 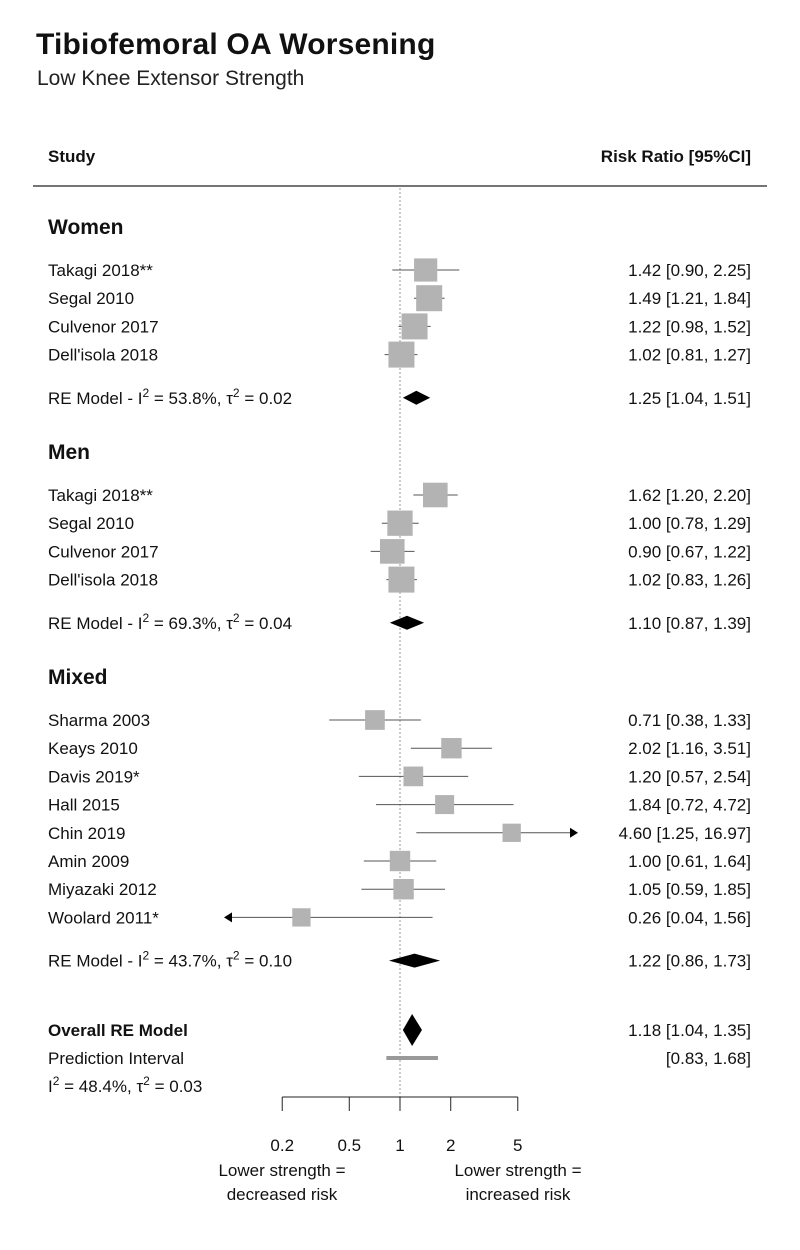 I want to click on x-tick-label: 0.2, so click(x=282, y=1145).